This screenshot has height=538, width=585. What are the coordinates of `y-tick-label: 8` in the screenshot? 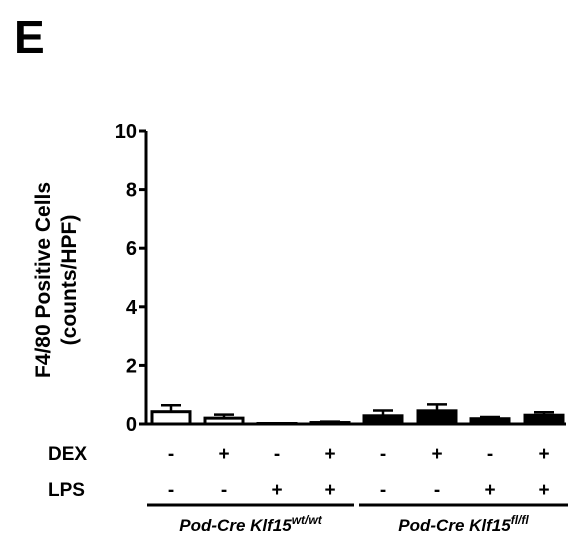 It's located at (131, 191).